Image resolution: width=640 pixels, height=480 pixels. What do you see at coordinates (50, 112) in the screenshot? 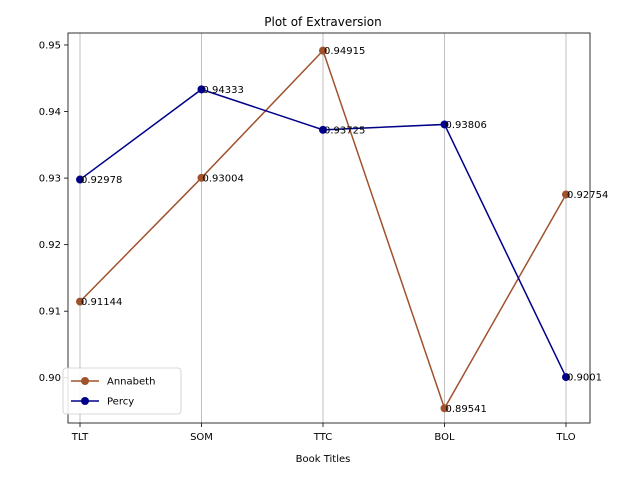
I see `y-tick-label-4: 0.94` at bounding box center [50, 112].